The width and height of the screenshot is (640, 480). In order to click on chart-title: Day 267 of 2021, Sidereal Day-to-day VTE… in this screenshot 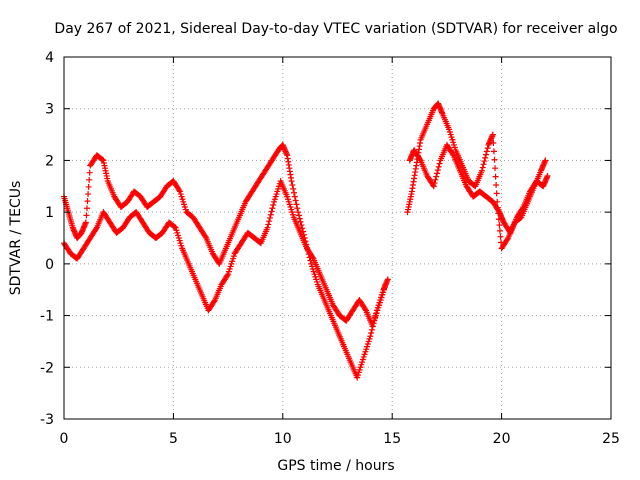, I will do `click(335, 29)`.